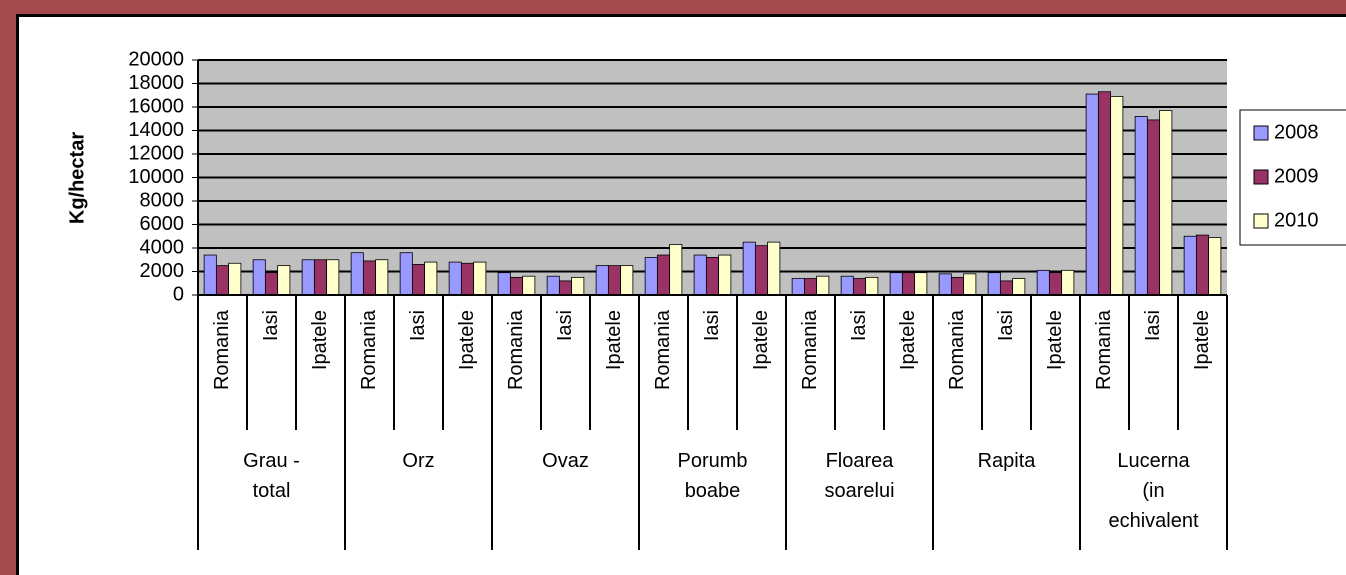 Image resolution: width=1346 pixels, height=575 pixels. I want to click on legend-label: 2009, so click(1296, 176).